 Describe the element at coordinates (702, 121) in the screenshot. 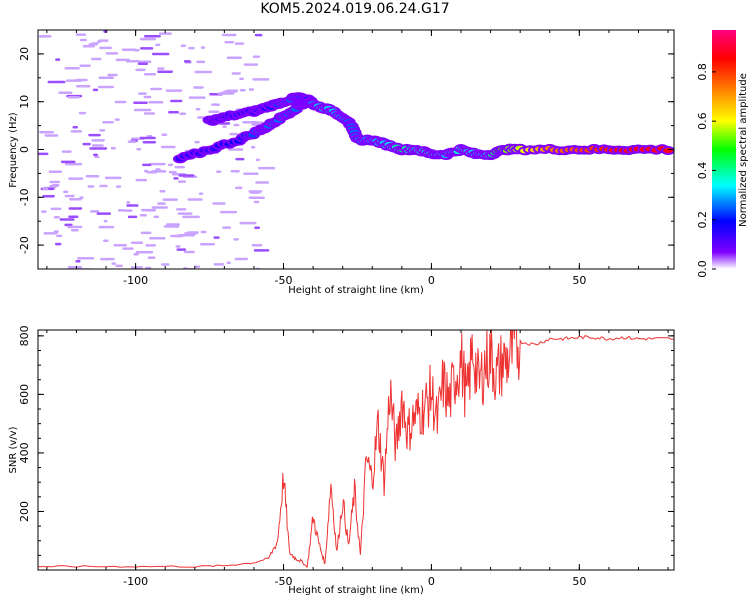

I see `colorbar-tick-label: 0.6` at that location.